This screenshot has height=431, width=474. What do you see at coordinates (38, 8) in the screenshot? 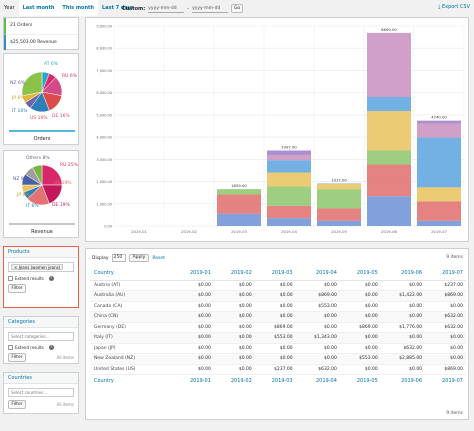
I see `tab-last-month: Last month` at bounding box center [38, 8].